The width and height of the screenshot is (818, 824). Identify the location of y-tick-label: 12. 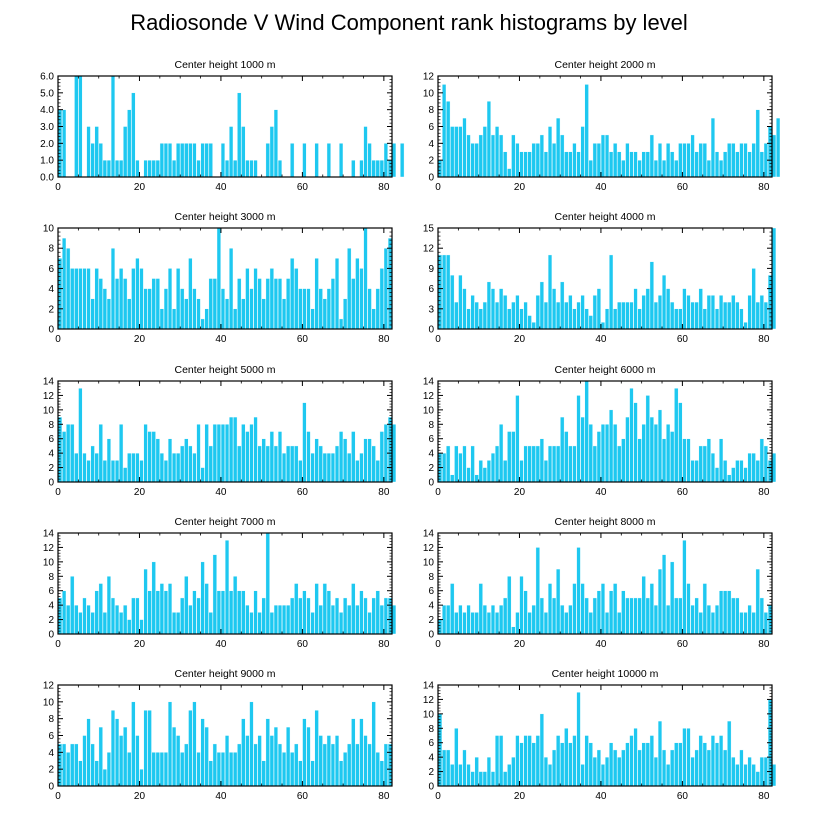
(49, 396).